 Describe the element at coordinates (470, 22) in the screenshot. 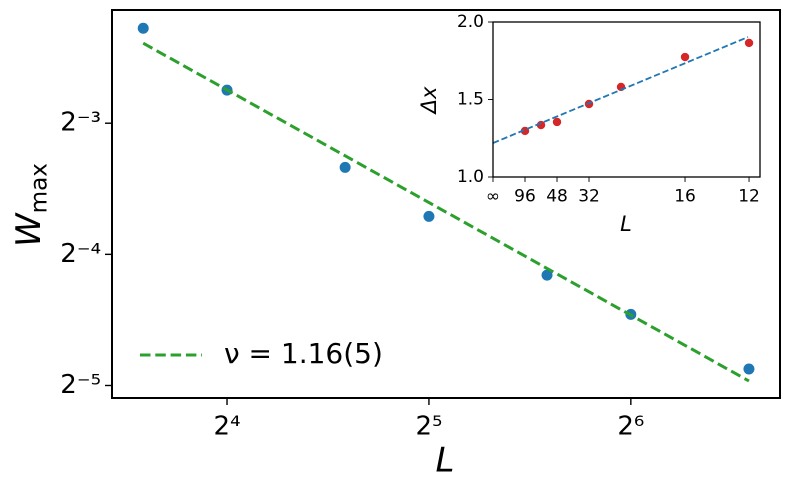

I see `y-tick-label: 2.0` at that location.